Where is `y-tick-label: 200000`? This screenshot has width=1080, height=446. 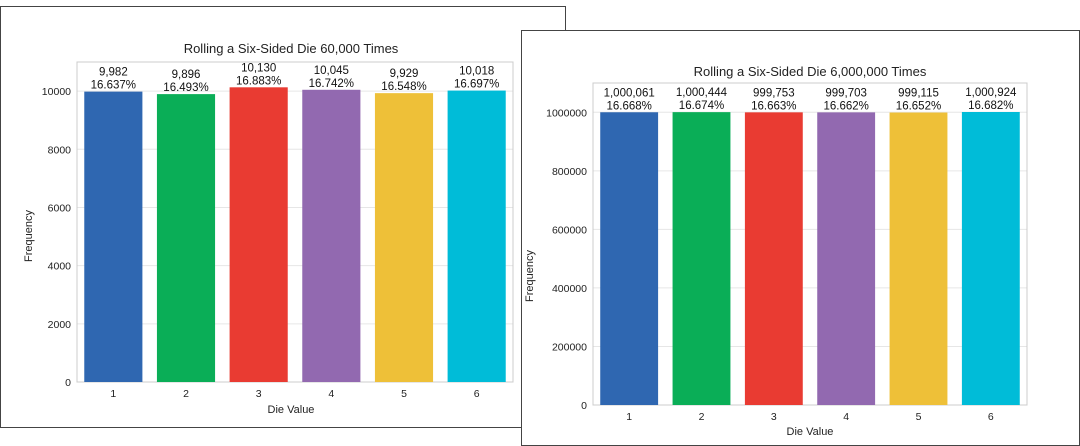
y-tick-label: 200000 is located at coordinates (569, 347).